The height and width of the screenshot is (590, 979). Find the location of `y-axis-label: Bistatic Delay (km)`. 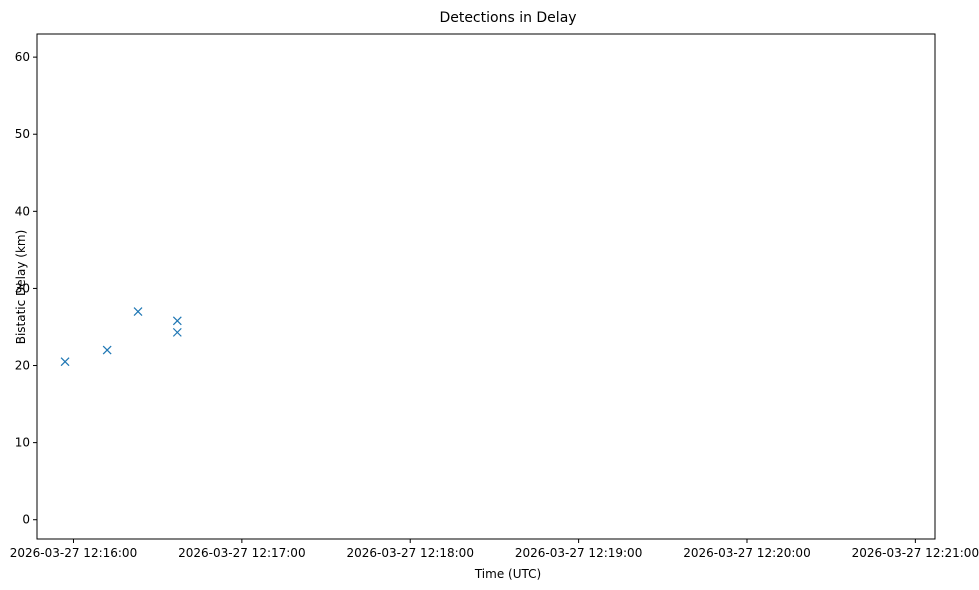

y-axis-label: Bistatic Delay (km) is located at coordinates (21, 287).